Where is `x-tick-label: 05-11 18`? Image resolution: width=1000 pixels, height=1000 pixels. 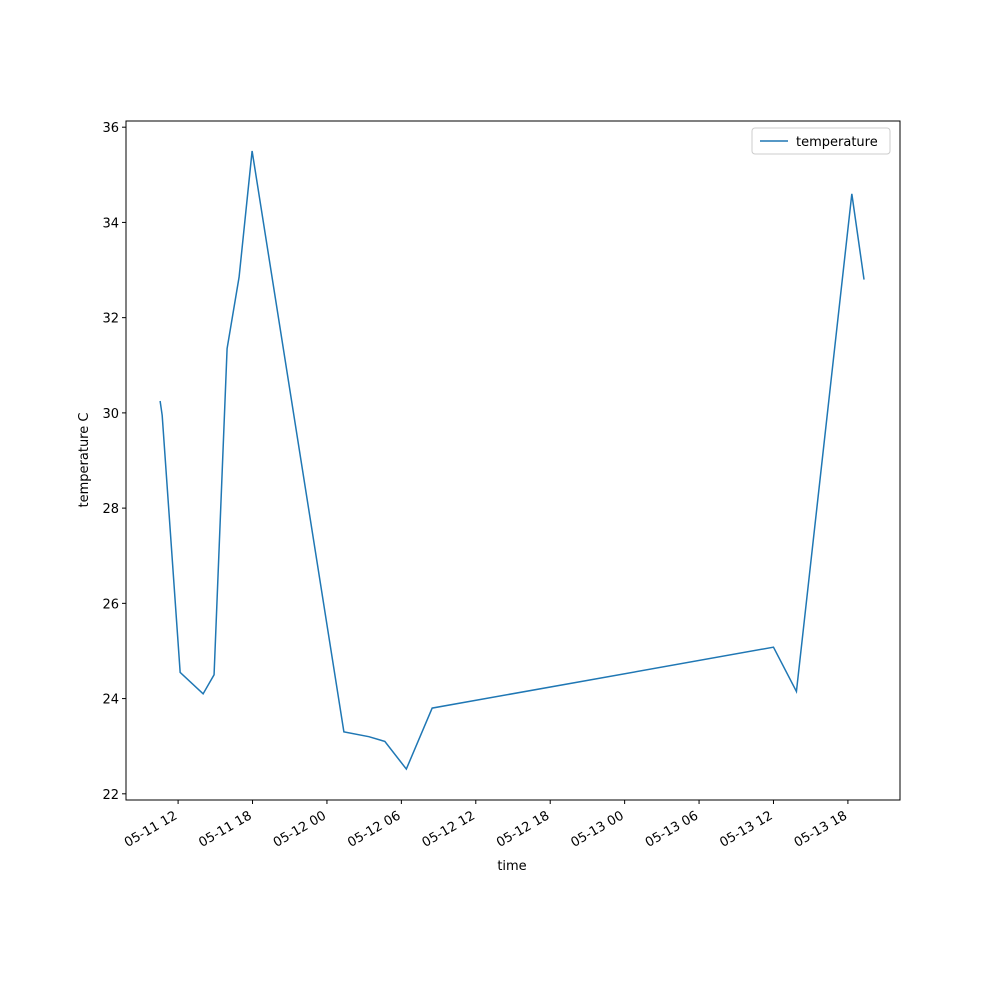 x-tick-label: 05-11 18 is located at coordinates (225, 829).